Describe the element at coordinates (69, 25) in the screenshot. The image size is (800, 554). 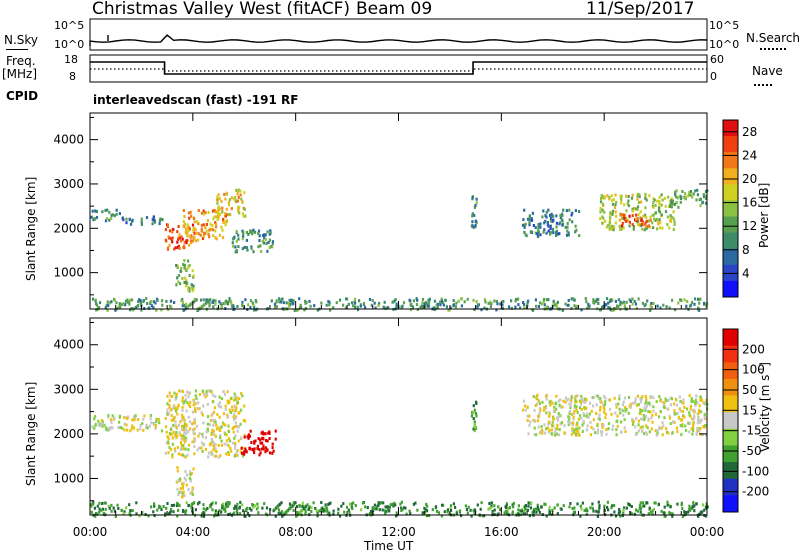
I see `counts-tick-high-left: 10^5` at that location.